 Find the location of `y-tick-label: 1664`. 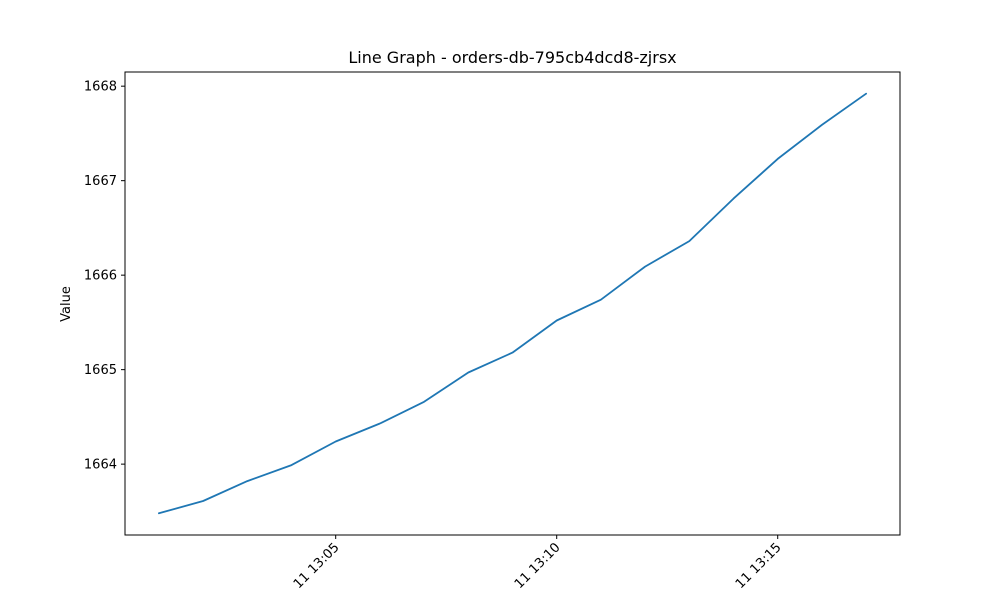

y-tick-label: 1664 is located at coordinates (100, 465).